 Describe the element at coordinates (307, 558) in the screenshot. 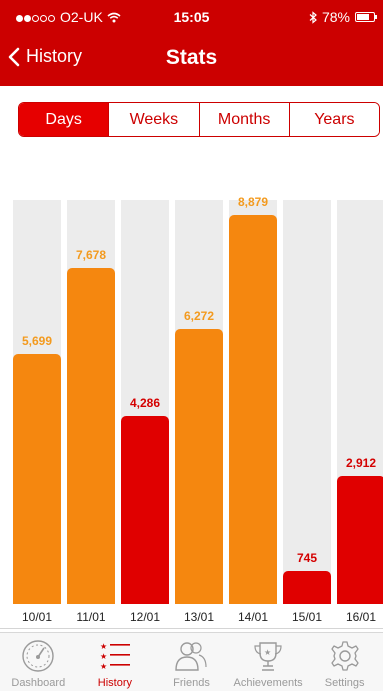

I see `bar-value-label: 745` at that location.